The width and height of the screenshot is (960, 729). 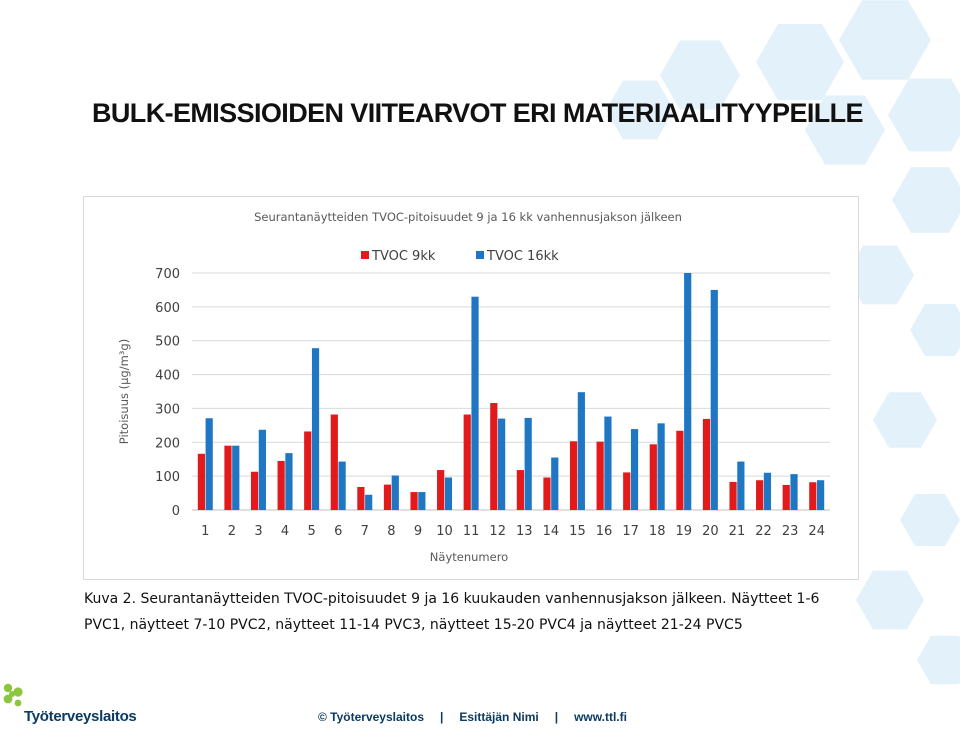 What do you see at coordinates (176, 511) in the screenshot?
I see `y-tick-label: 0` at bounding box center [176, 511].